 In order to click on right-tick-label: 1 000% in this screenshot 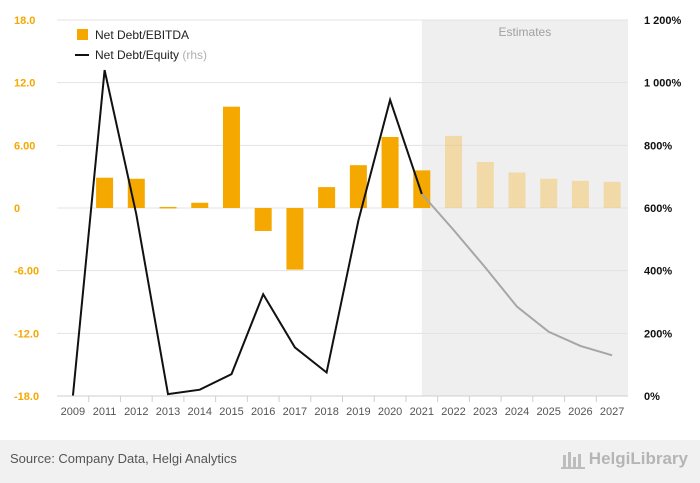, I will do `click(663, 84)`.